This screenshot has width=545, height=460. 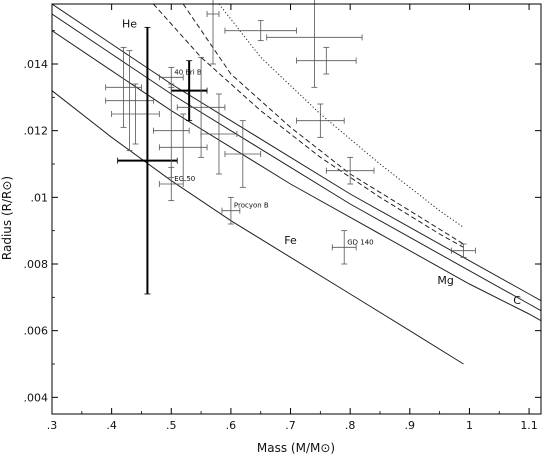 I want to click on curve-label-he: He, so click(x=129, y=23).